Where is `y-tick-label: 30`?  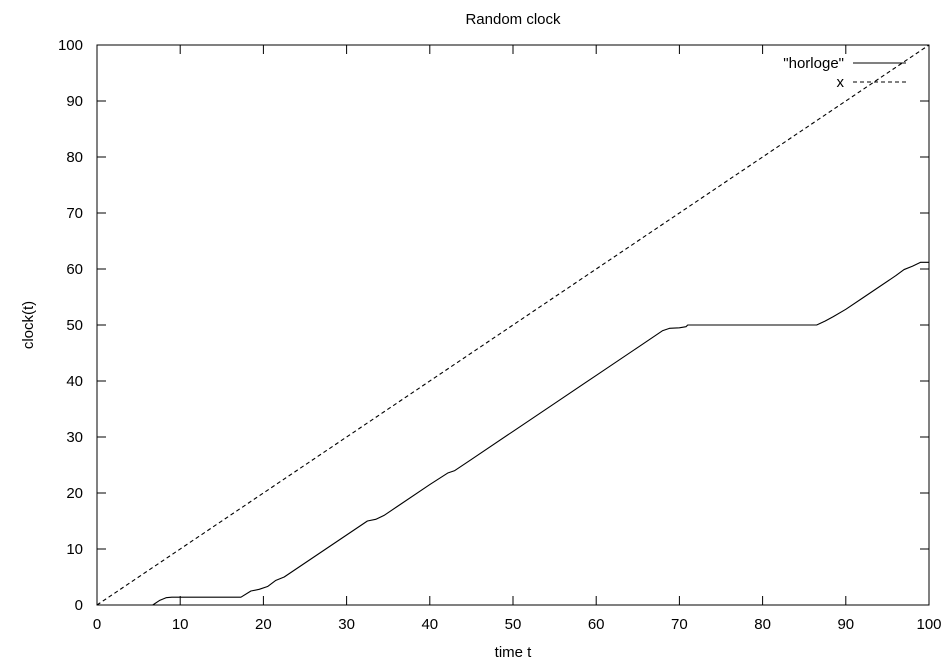
y-tick-label: 30 is located at coordinates (74, 437).